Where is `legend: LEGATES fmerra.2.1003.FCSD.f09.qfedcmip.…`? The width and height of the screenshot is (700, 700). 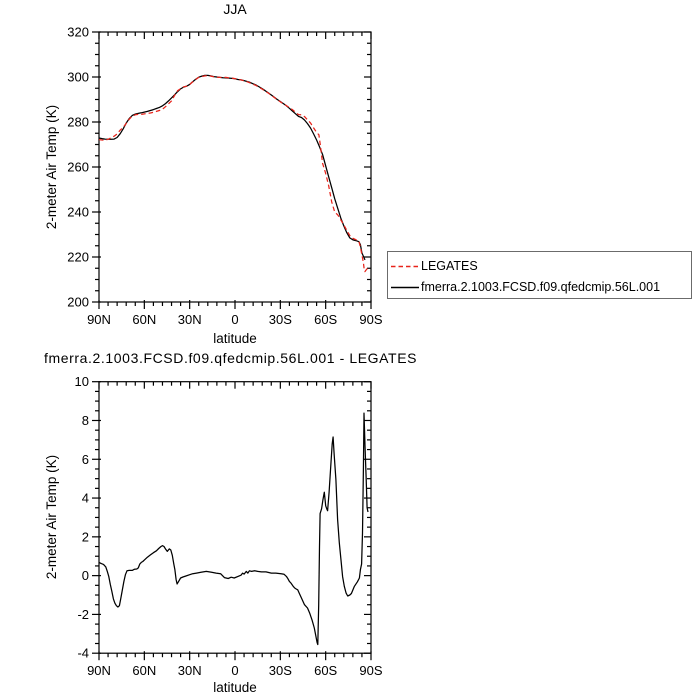
legend: LEGATES fmerra.2.1003.FCSD.f09.qfedcmip.… is located at coordinates (539, 275).